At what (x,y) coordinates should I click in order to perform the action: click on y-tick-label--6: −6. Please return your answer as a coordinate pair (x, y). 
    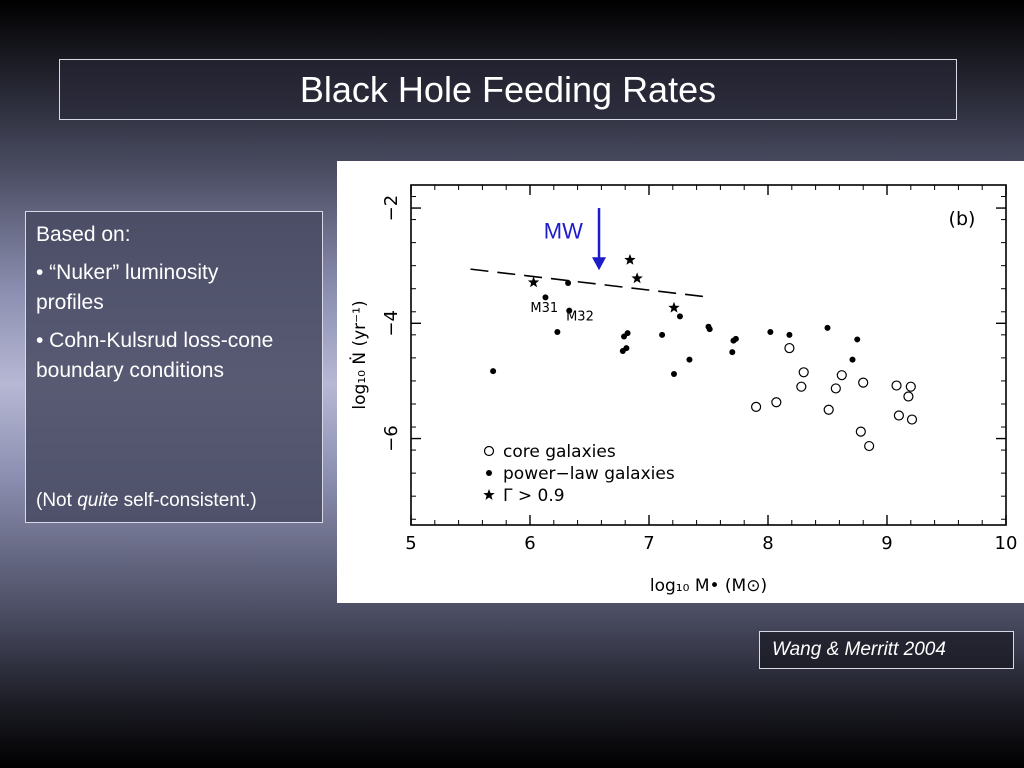
    Looking at the image, I should click on (391, 438).